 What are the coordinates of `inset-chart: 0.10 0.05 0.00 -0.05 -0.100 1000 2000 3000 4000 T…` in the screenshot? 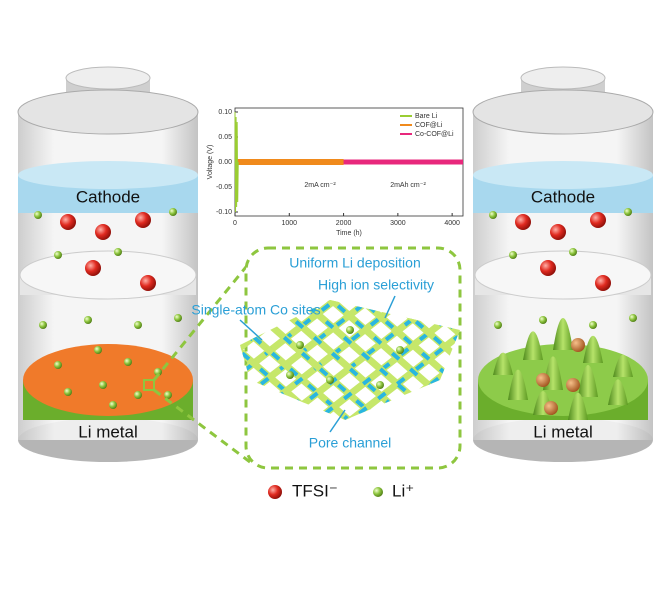 It's located at (335, 172).